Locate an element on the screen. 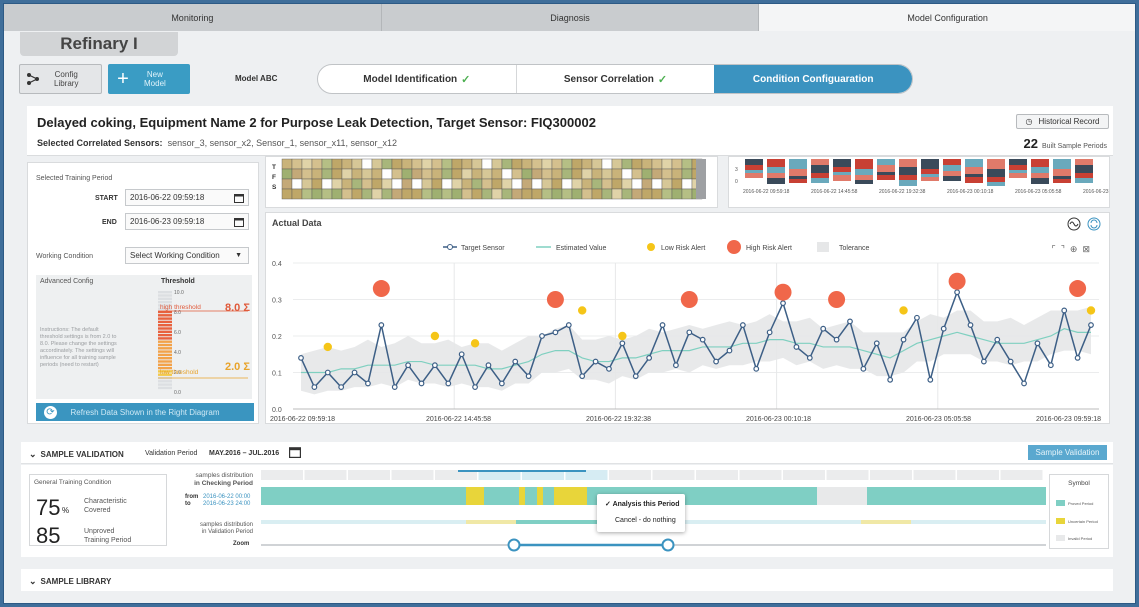 Image resolution: width=1139 pixels, height=607 pixels. step-label: Sensor Correlation is located at coordinates (608, 79).